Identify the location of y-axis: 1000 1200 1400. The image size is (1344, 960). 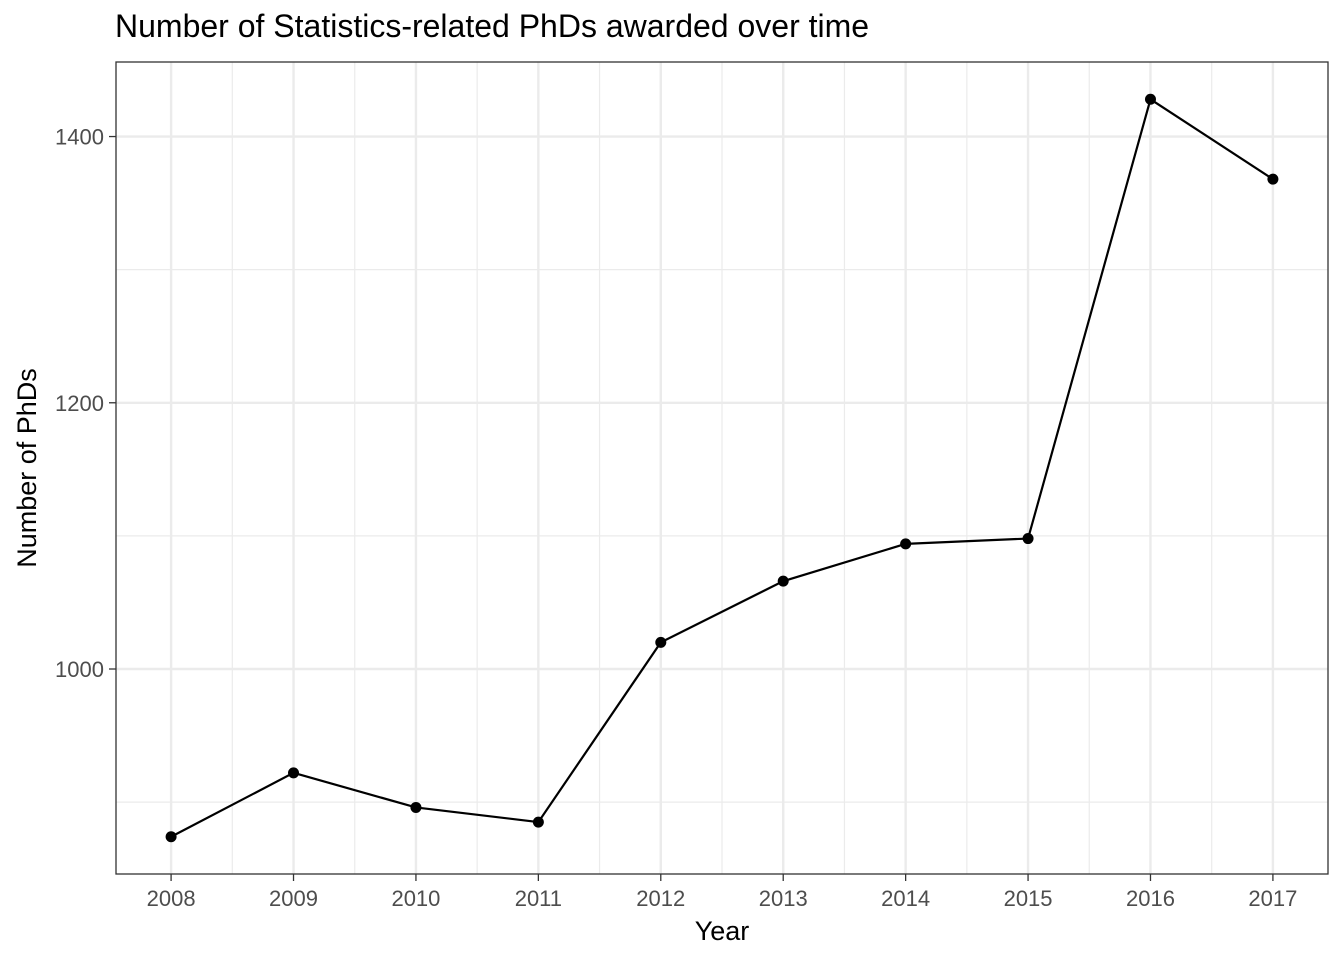
(85, 403).